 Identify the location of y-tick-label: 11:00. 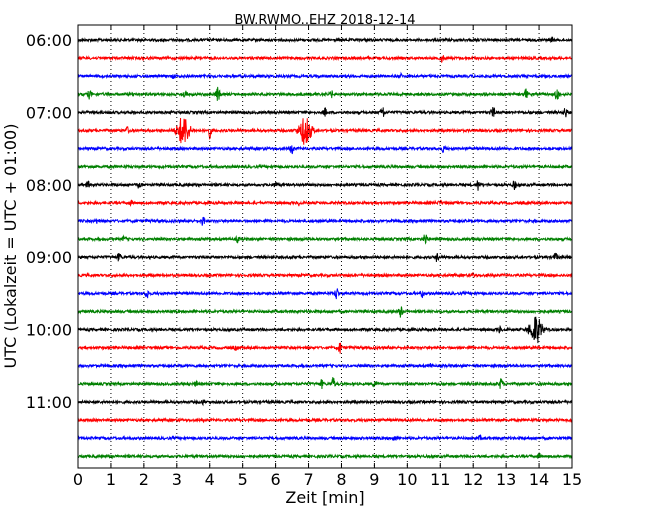
(49, 402).